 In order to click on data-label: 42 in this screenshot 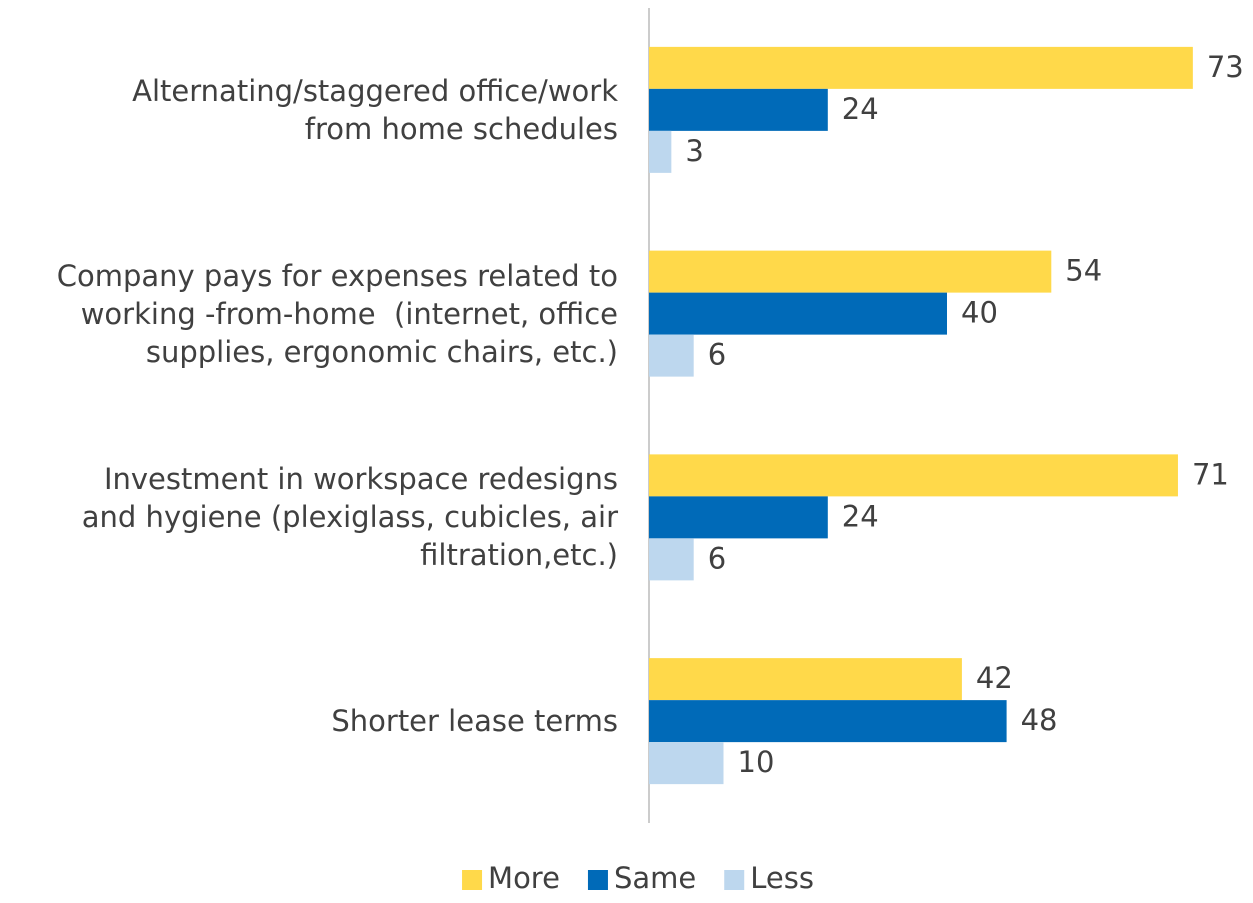, I will do `click(994, 678)`.